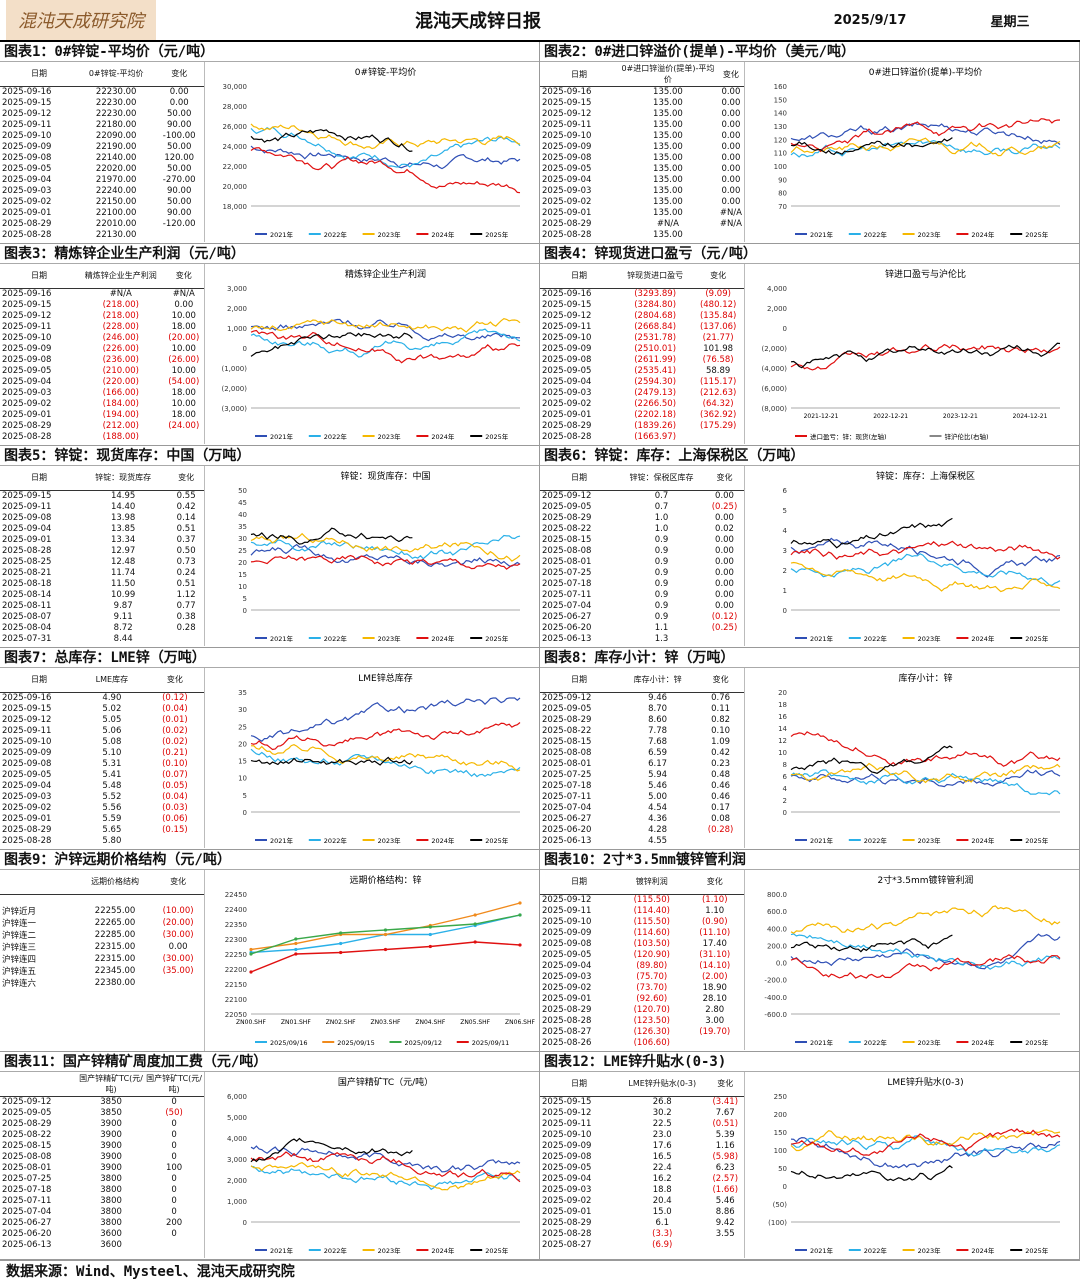 The width and height of the screenshot is (1080, 1286). What do you see at coordinates (774, 349) in the screenshot?
I see `y-tick-label: (2,000)` at bounding box center [774, 349].